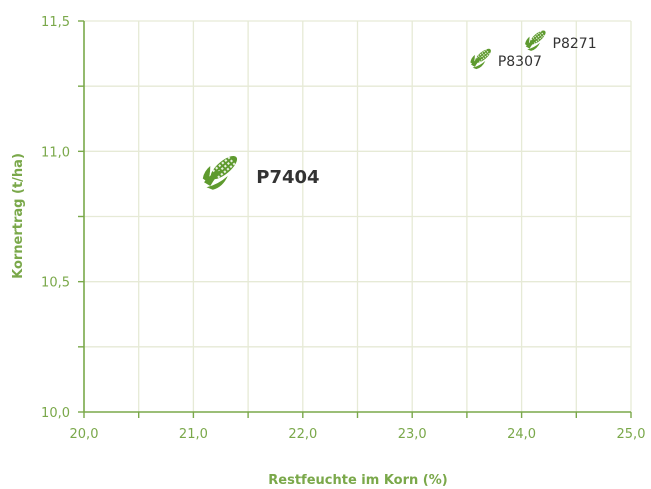  Describe the element at coordinates (55, 152) in the screenshot. I see `y-tick-label: 11,0` at that location.